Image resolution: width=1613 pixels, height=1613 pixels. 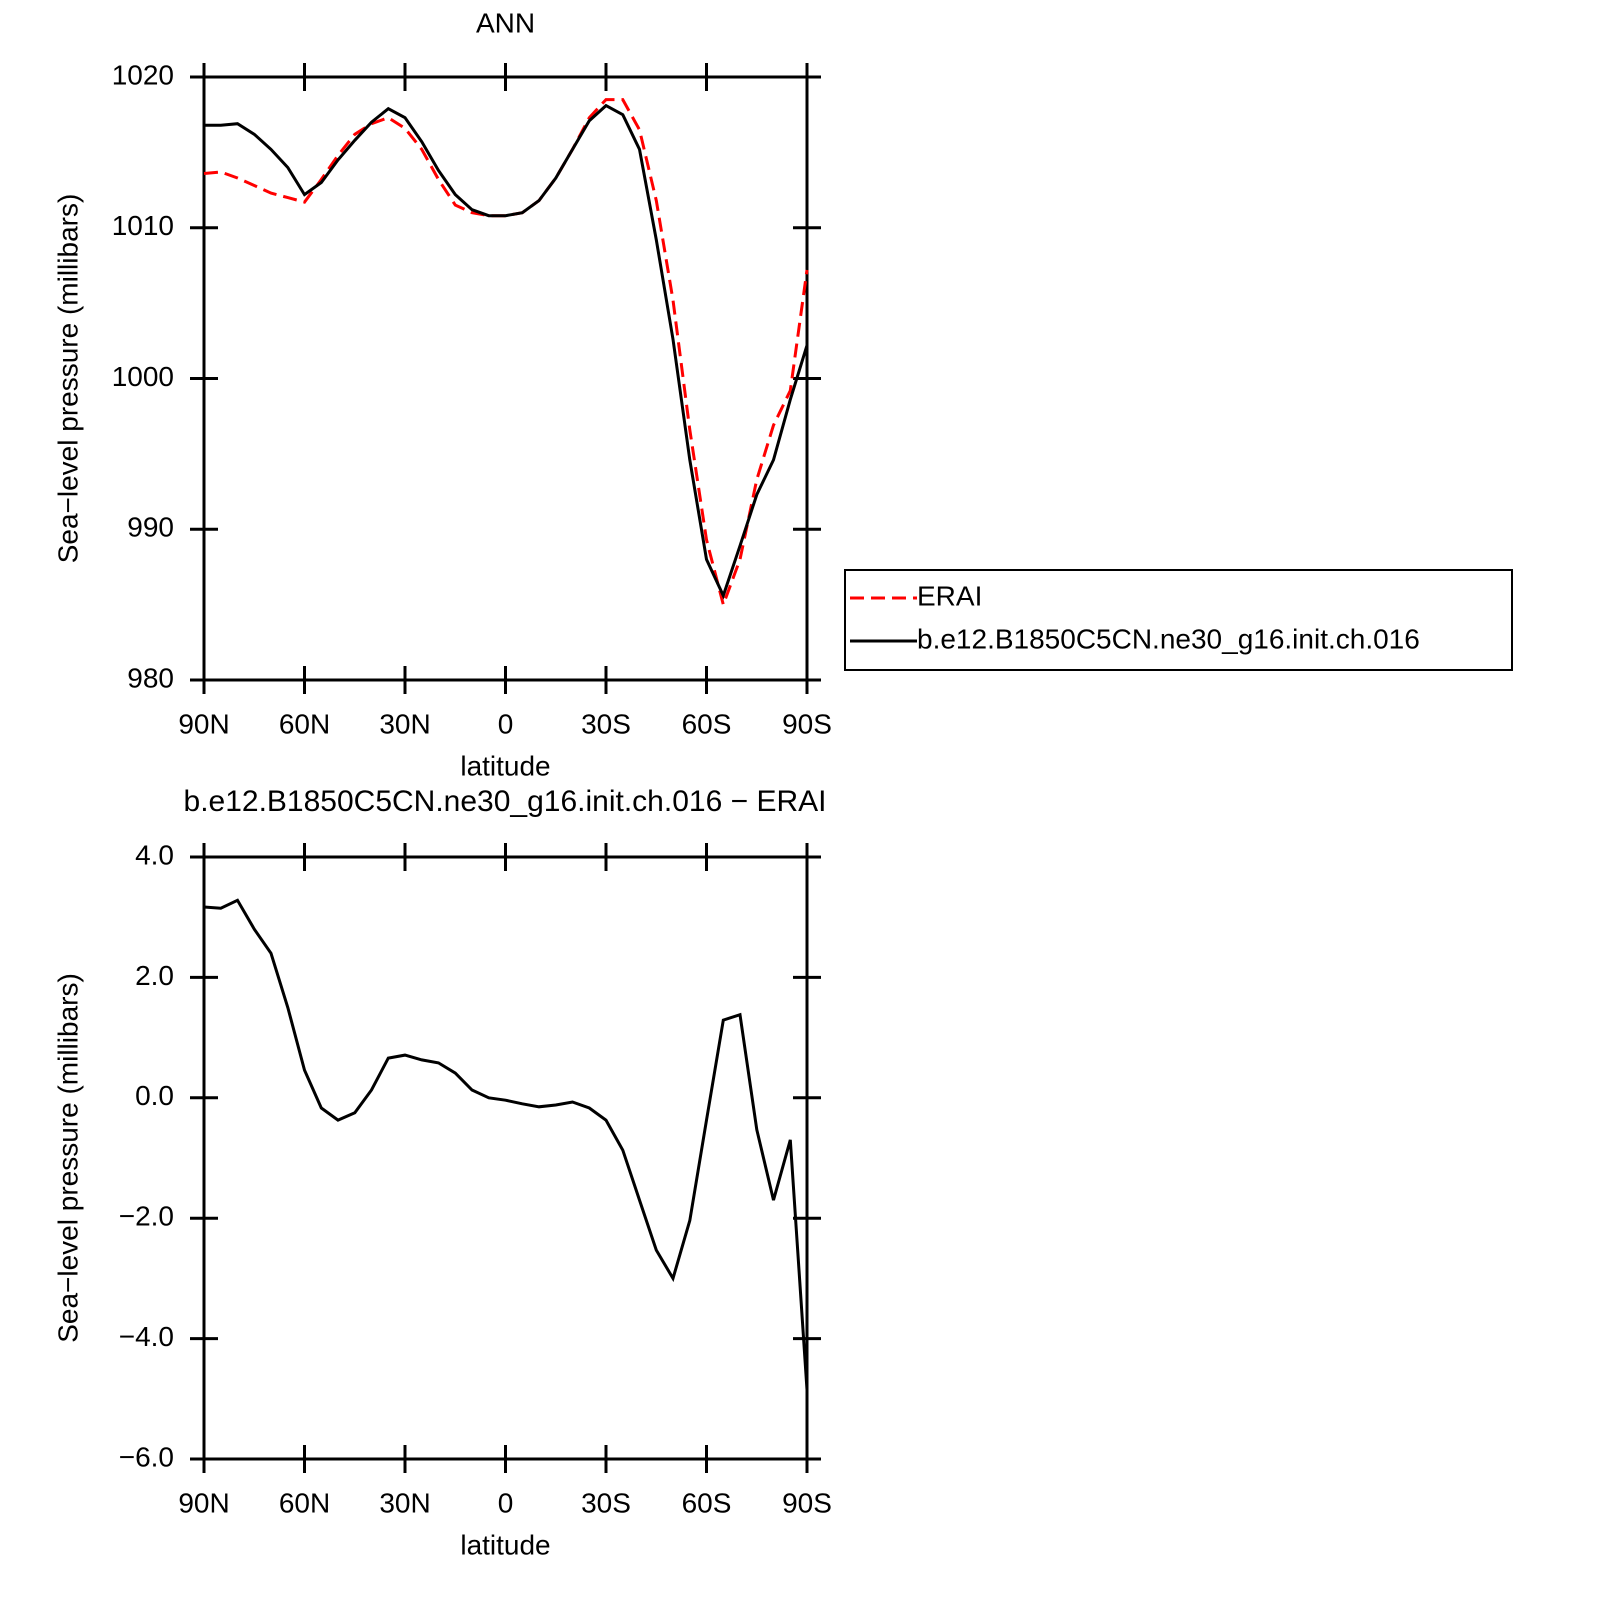 What do you see at coordinates (143, 225) in the screenshot?
I see `y-tick-label: 1010` at bounding box center [143, 225].